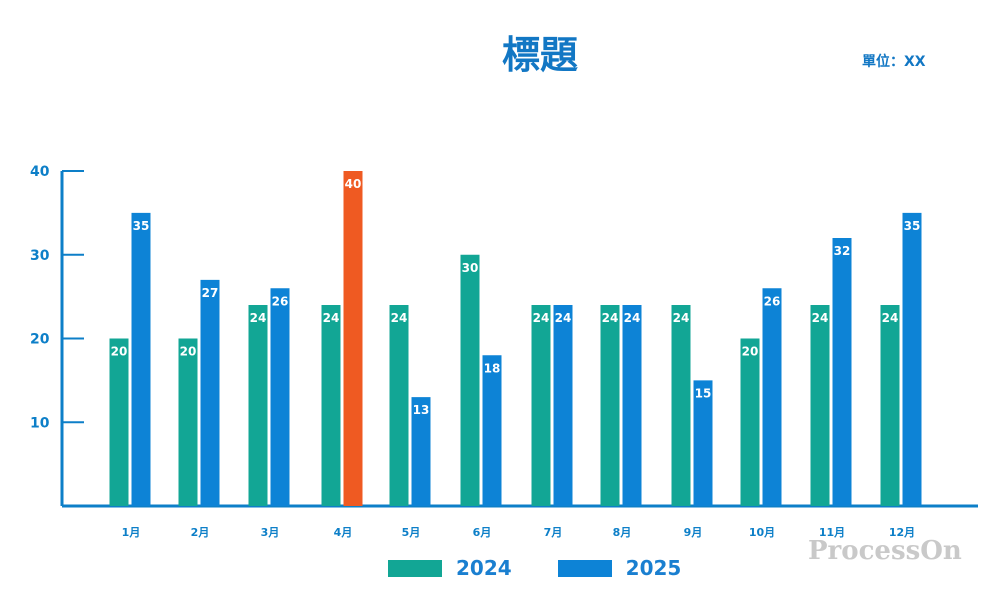  Describe the element at coordinates (131, 532) in the screenshot. I see `x-tick-label: 1月` at that location.